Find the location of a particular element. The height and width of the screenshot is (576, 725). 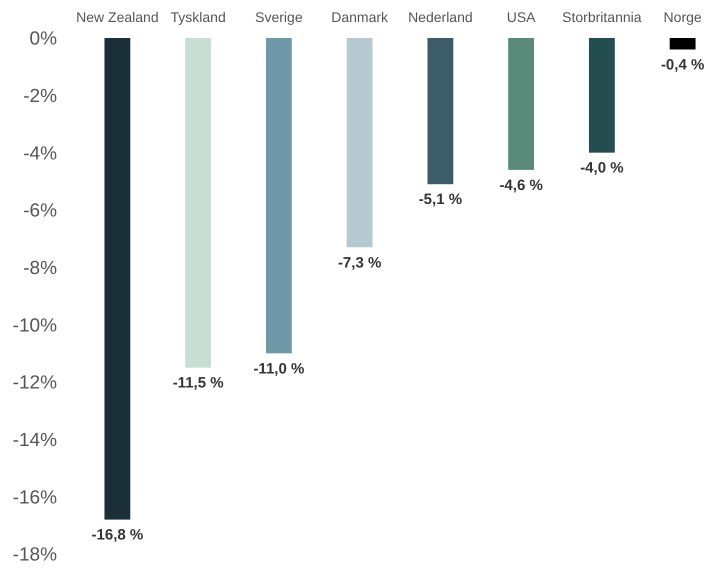

y-tick-label: -6% is located at coordinates (40, 211).